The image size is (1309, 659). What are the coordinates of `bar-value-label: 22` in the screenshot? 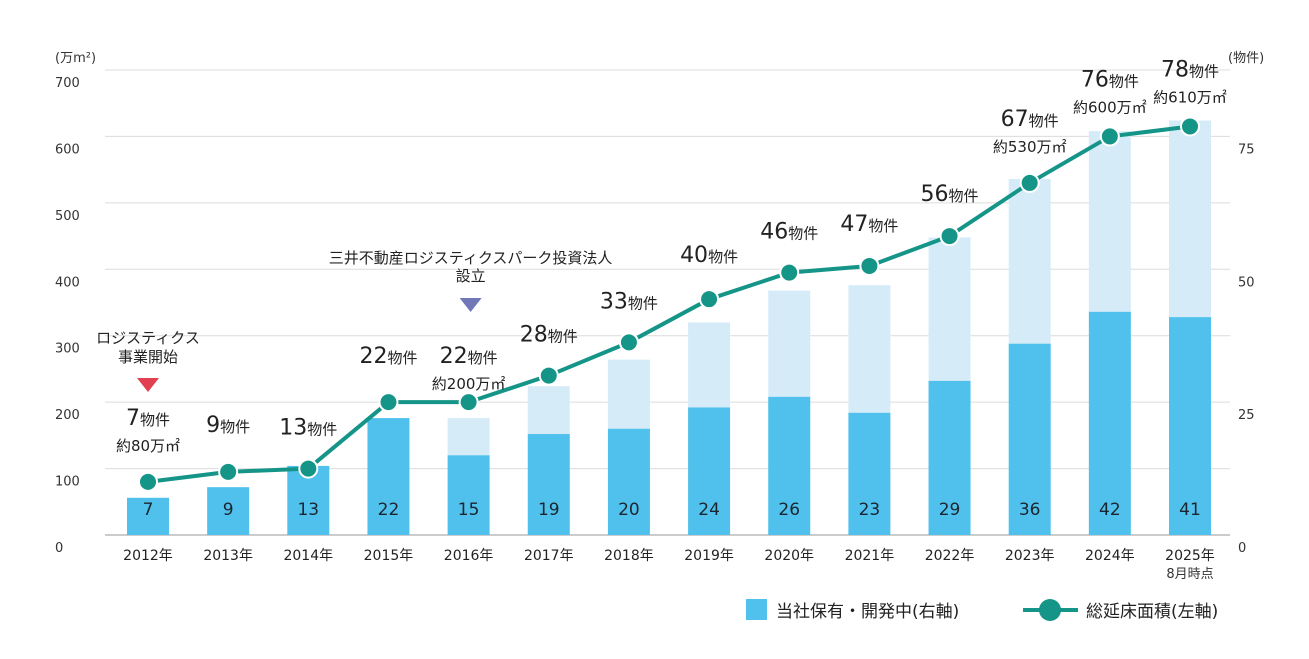 It's located at (389, 510).